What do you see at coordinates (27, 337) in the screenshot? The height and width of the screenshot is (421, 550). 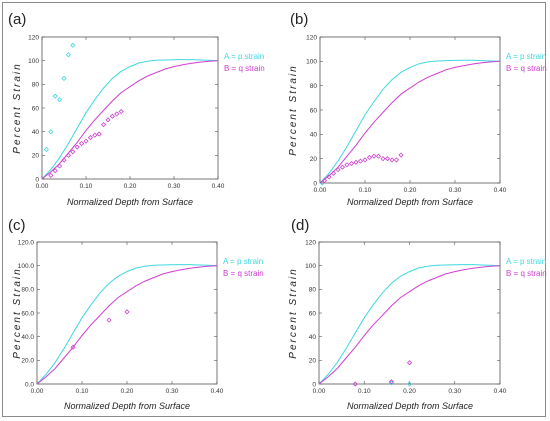 I see `y-tick-label: 40.0` at bounding box center [27, 337].